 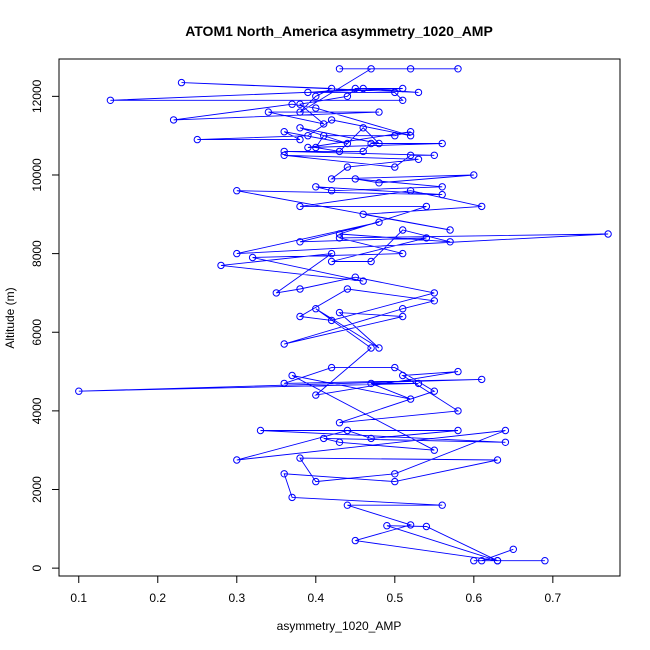 What do you see at coordinates (37, 175) in the screenshot?
I see `y-tick-label: 10000` at bounding box center [37, 175].